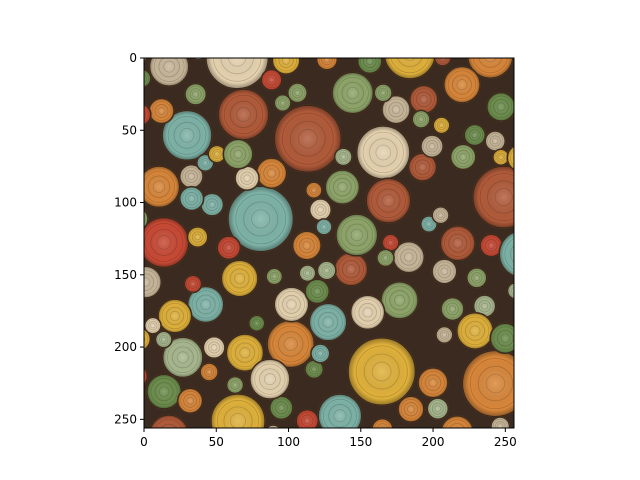  I want to click on x-tick-label: 0, so click(144, 442).